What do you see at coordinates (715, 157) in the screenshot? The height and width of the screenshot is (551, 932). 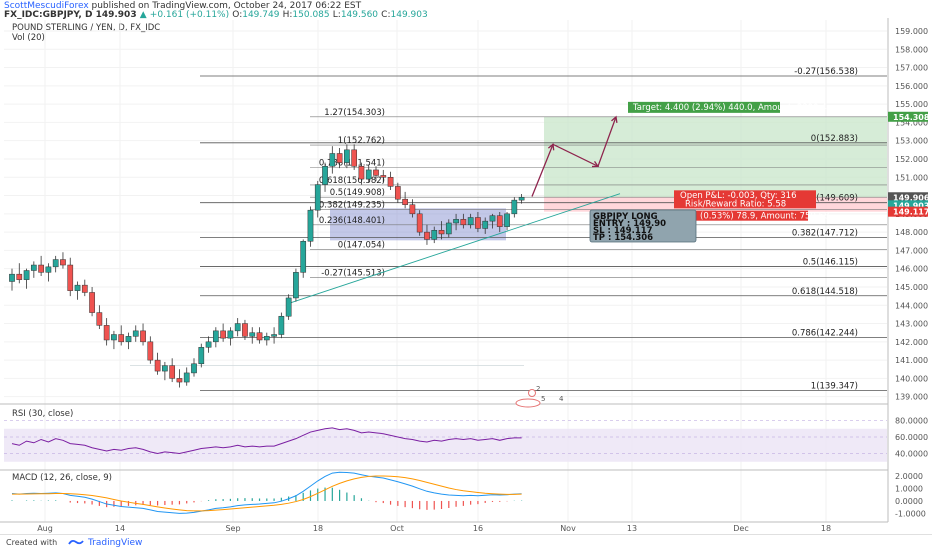 I see `target-zone` at bounding box center [715, 157].